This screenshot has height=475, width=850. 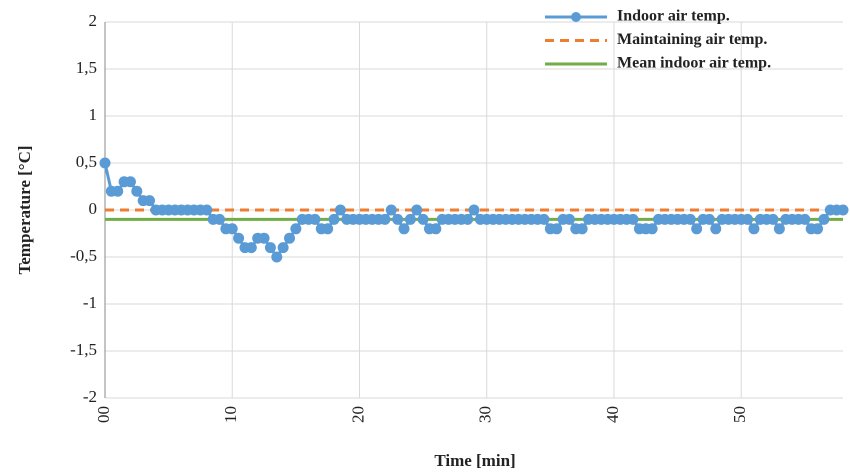 I want to click on x-tick-label: 30, so click(x=485, y=414).